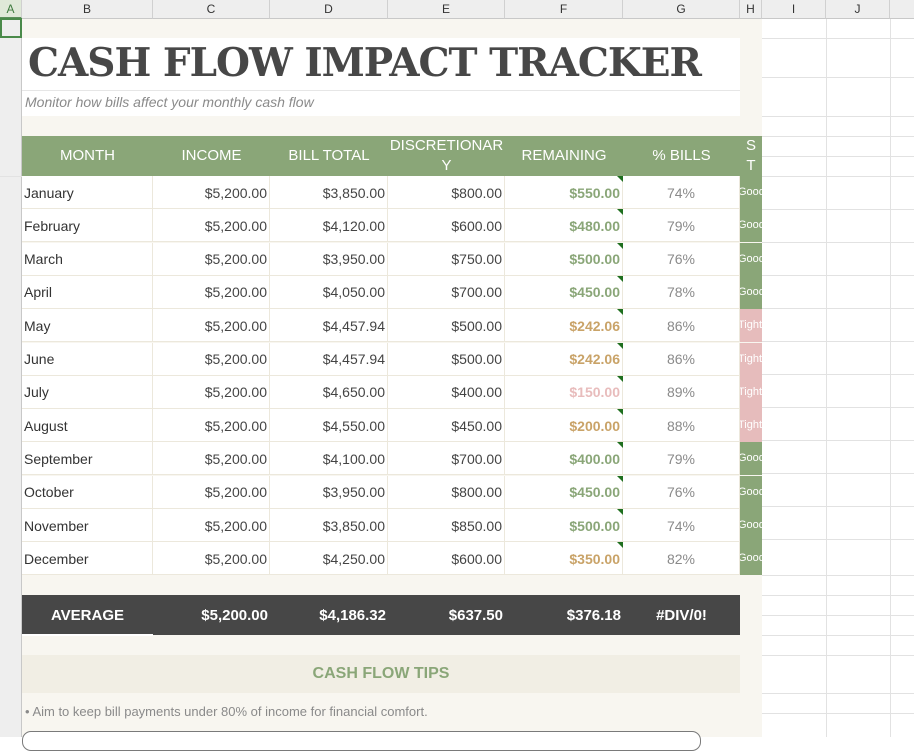  What do you see at coordinates (681, 615) in the screenshot?
I see `average-pct-bills: #DIV/0!` at bounding box center [681, 615].